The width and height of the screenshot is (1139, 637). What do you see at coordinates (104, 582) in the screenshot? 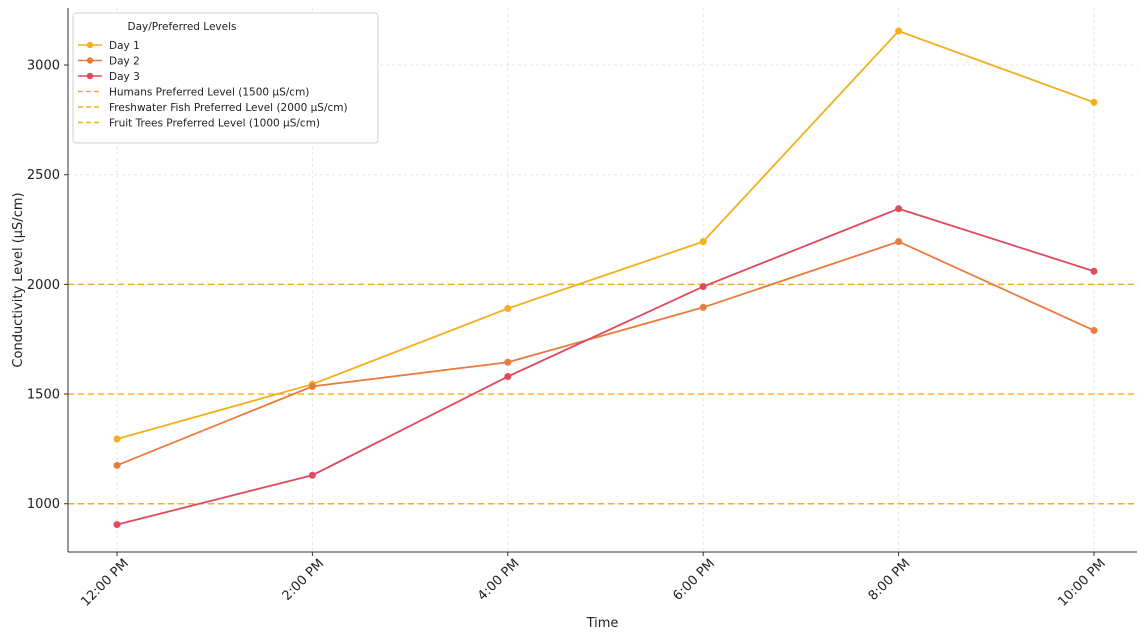
I see `x-tick-label: 12:00 PM` at bounding box center [104, 582].